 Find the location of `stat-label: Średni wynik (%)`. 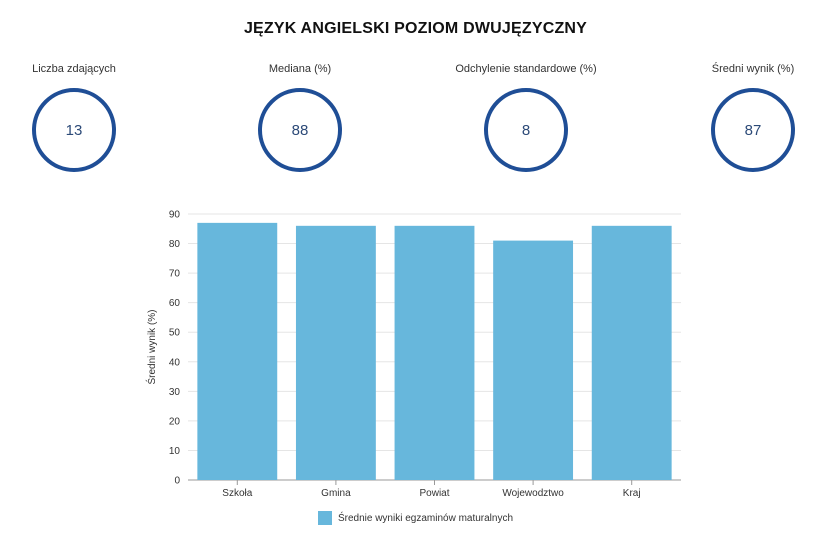

stat-label: Średni wynik (%) is located at coordinates (753, 69).